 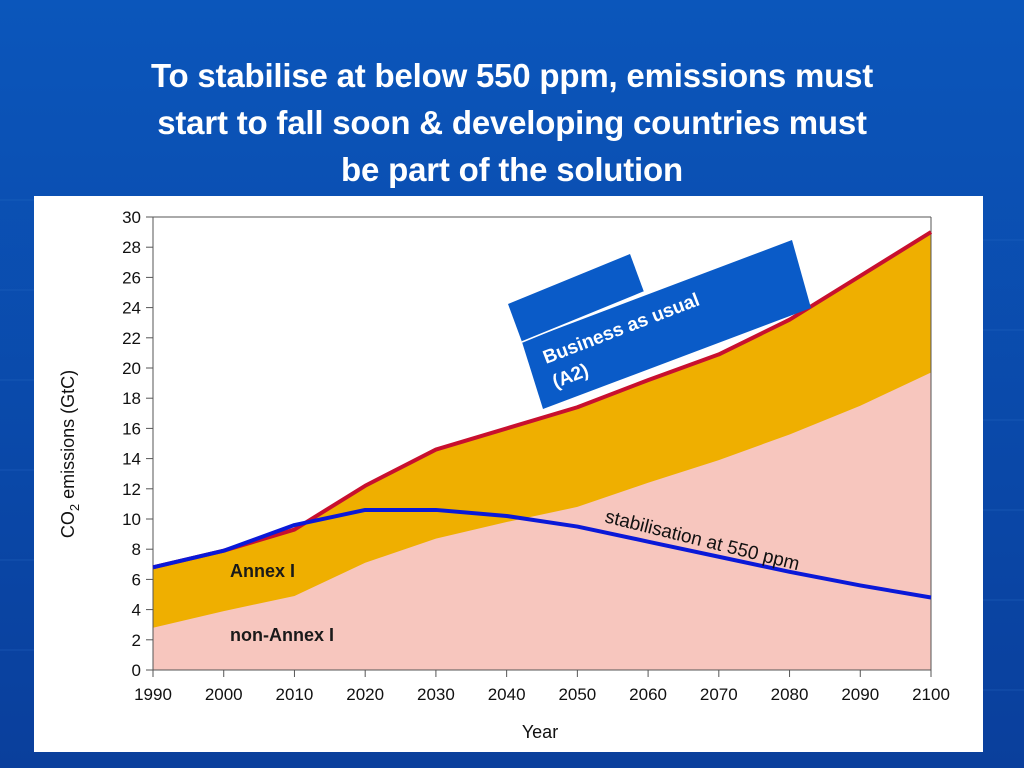 What do you see at coordinates (365, 694) in the screenshot?
I see `x-tick-label: 2020` at bounding box center [365, 694].